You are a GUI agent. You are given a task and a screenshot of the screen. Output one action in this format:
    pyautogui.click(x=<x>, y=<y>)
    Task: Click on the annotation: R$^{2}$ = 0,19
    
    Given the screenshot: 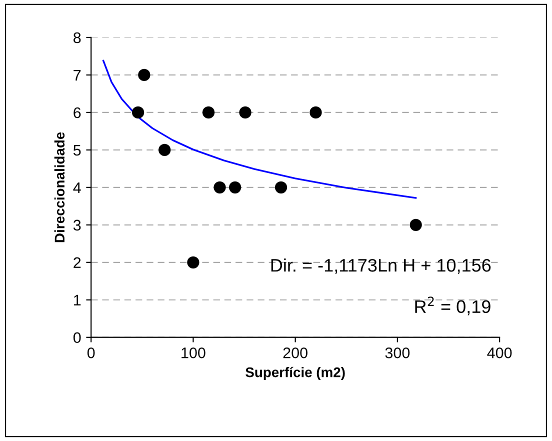 What is the action you would take?
    pyautogui.click(x=452, y=306)
    